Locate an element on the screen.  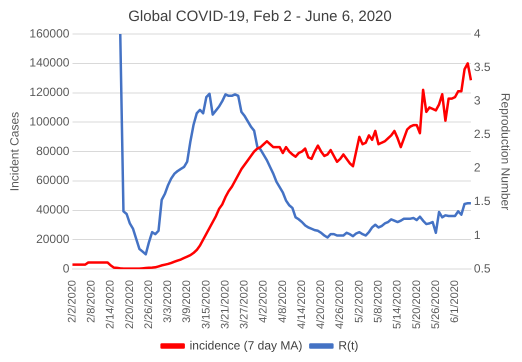
x-tick-label: 4/8/2020 is located at coordinates (282, 301).